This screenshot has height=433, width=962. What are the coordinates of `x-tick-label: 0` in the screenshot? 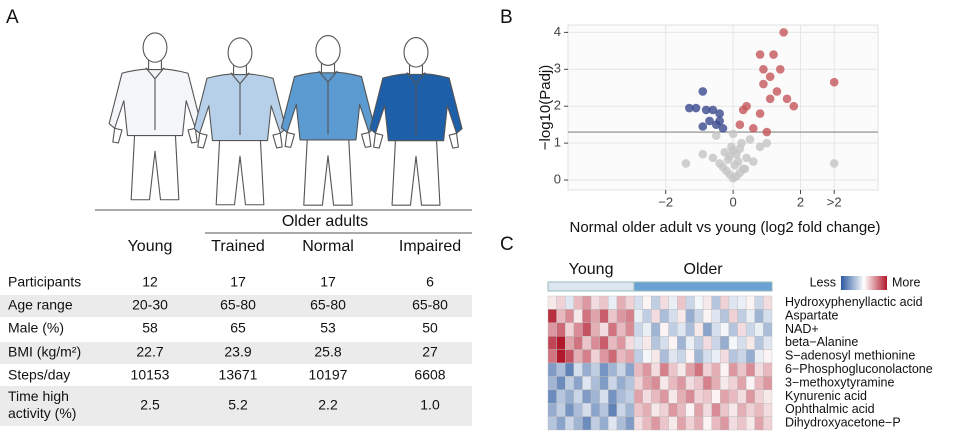 It's located at (732, 201).